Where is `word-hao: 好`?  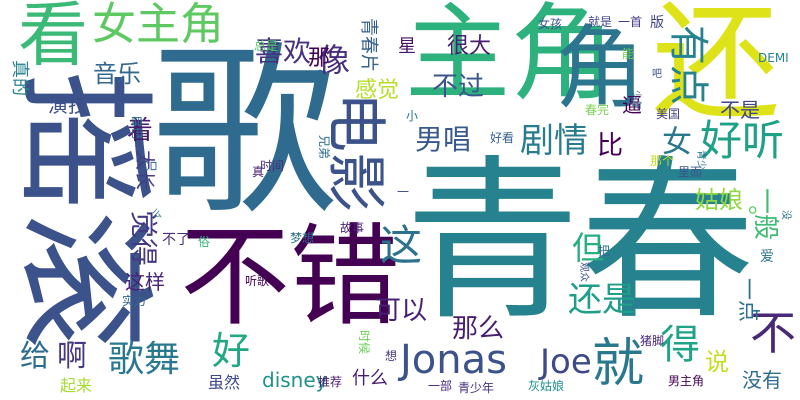 word-hao: 好 is located at coordinates (231, 351).